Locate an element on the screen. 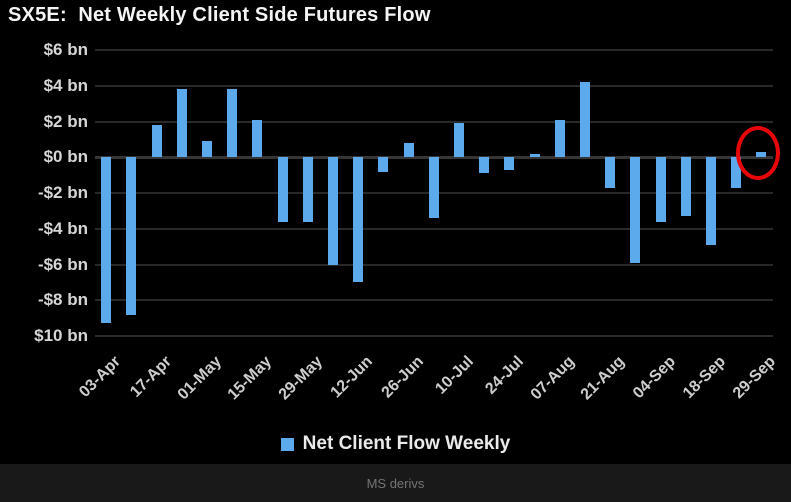 This screenshot has width=791, height=502. bar-26-Jun is located at coordinates (408, 150).